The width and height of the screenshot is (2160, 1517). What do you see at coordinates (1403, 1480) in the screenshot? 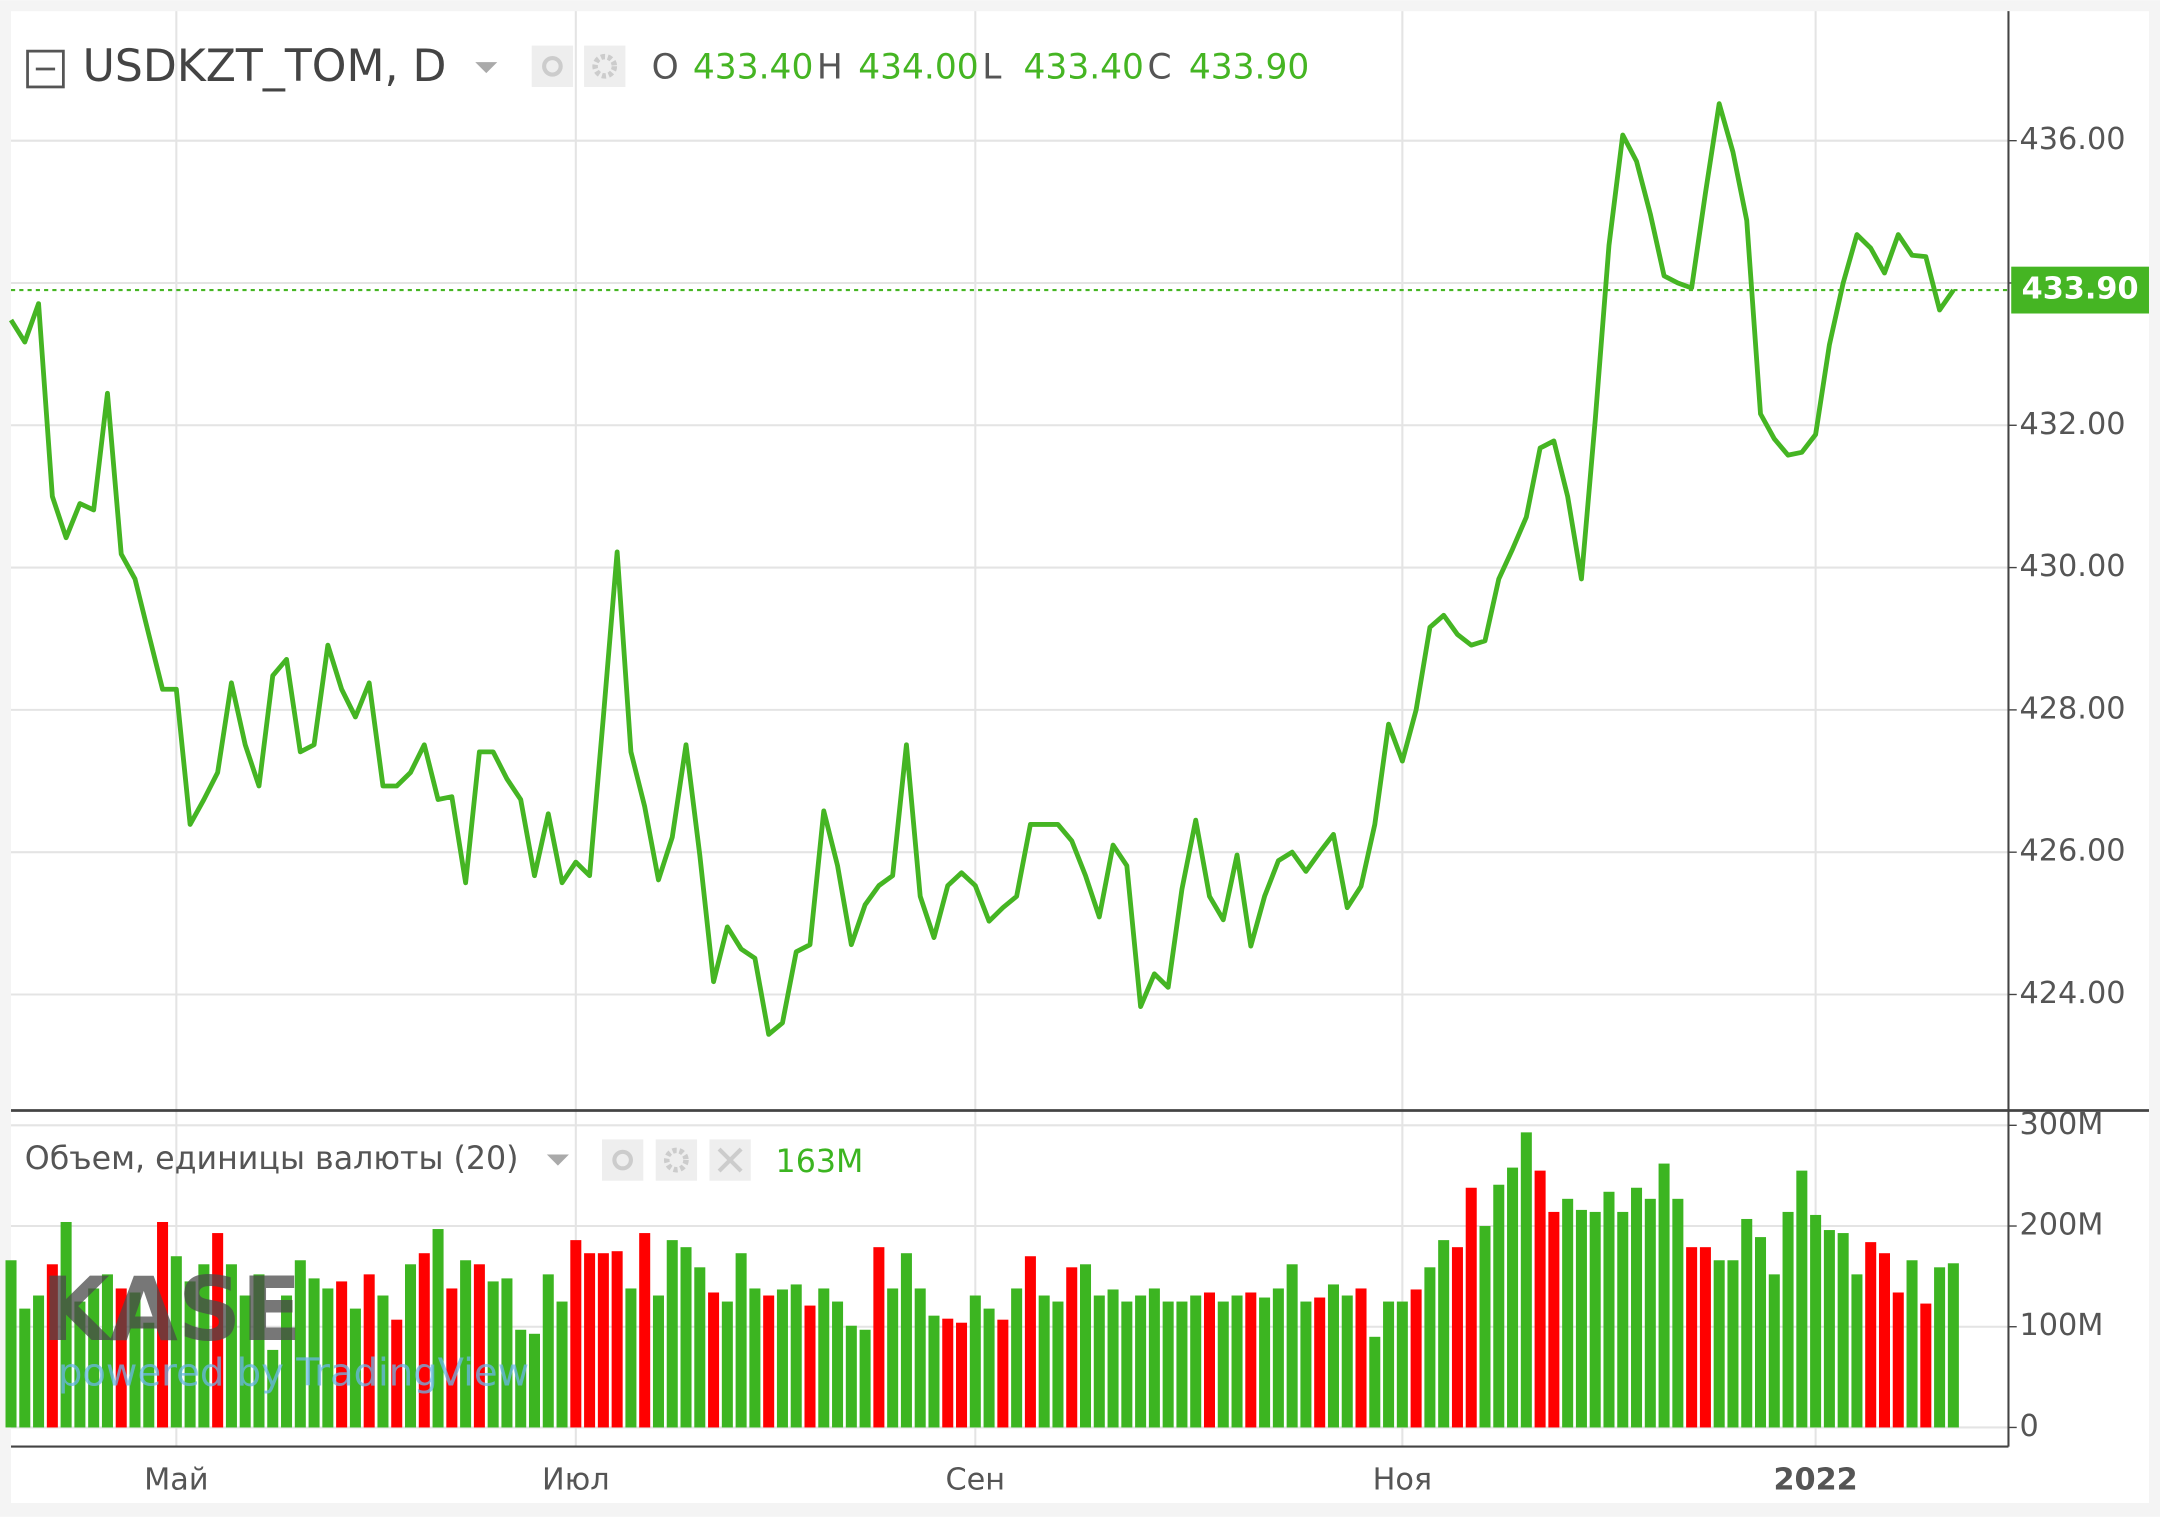
I see `x-tick-label: Ноя` at bounding box center [1403, 1480].